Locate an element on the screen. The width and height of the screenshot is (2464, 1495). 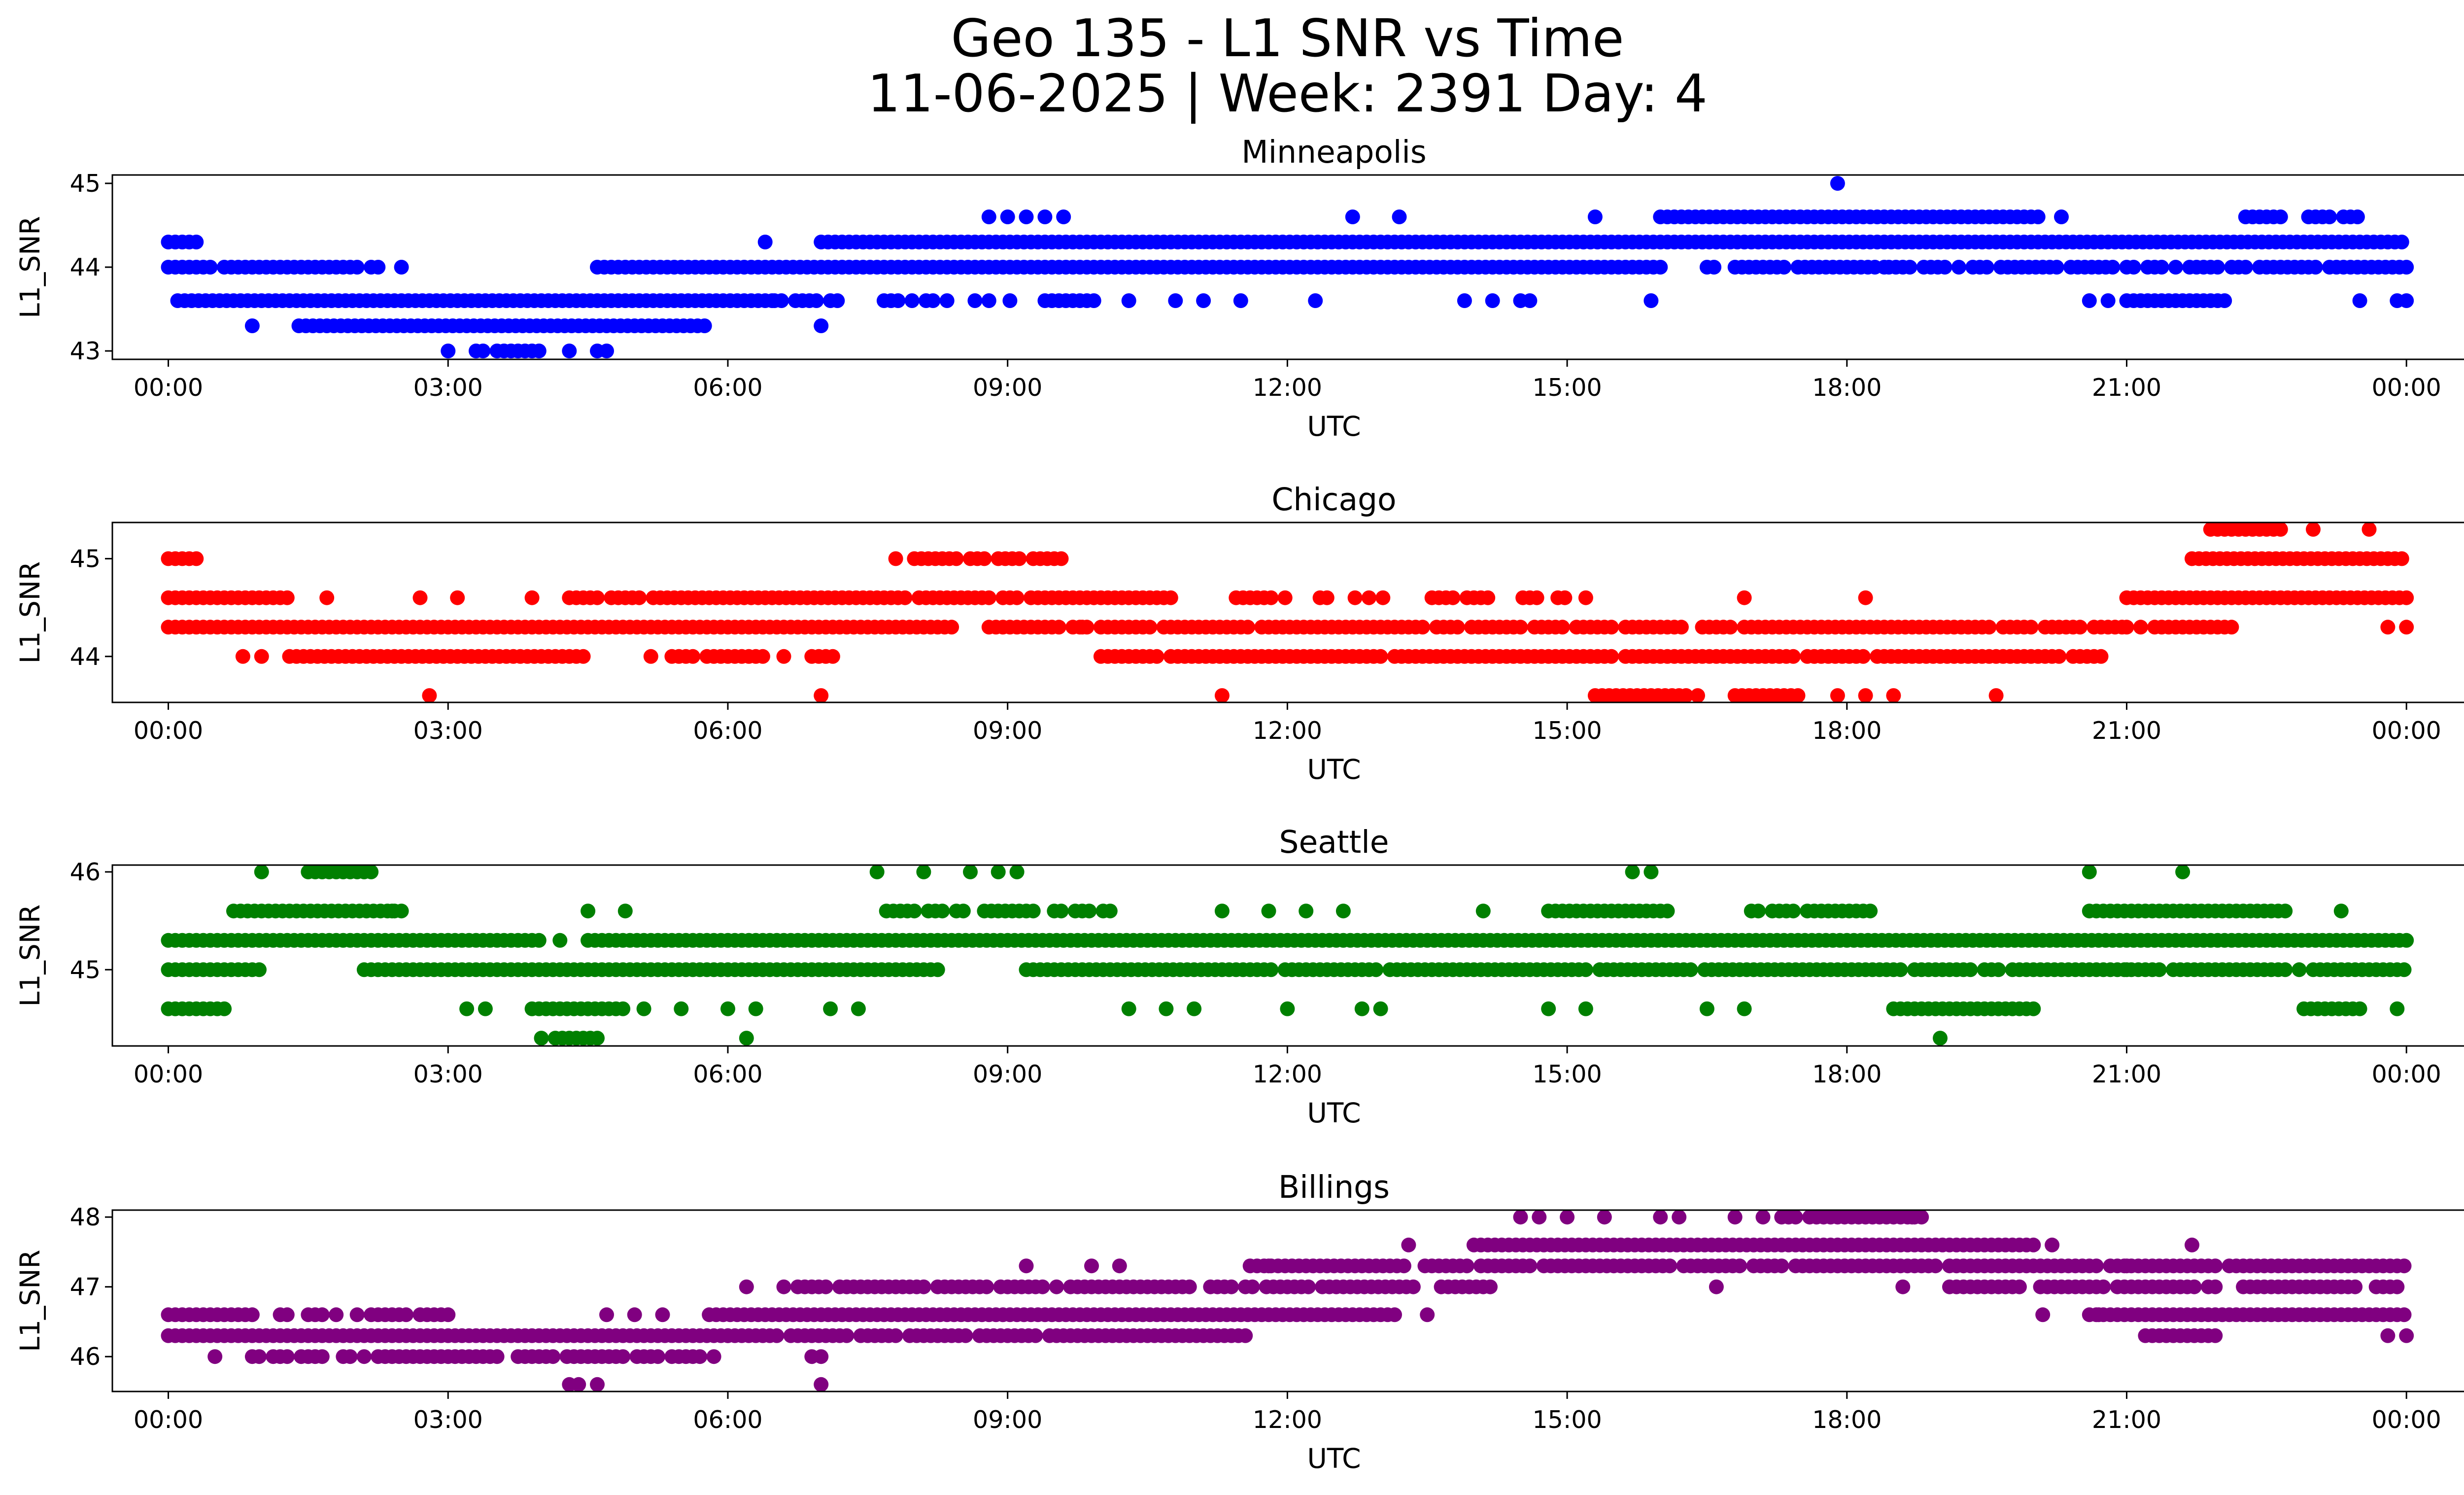
minneapolis-y-tick-label: 45 is located at coordinates (85, 184).